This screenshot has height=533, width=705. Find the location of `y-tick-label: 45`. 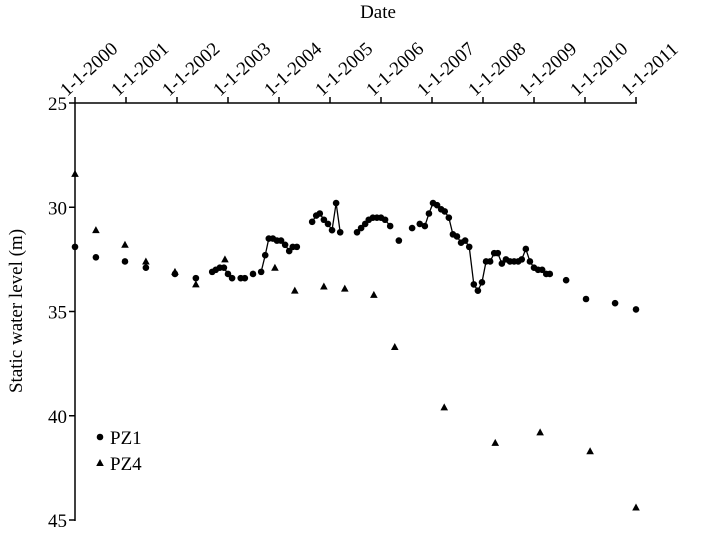

y-tick-label: 45 is located at coordinates (57, 521).